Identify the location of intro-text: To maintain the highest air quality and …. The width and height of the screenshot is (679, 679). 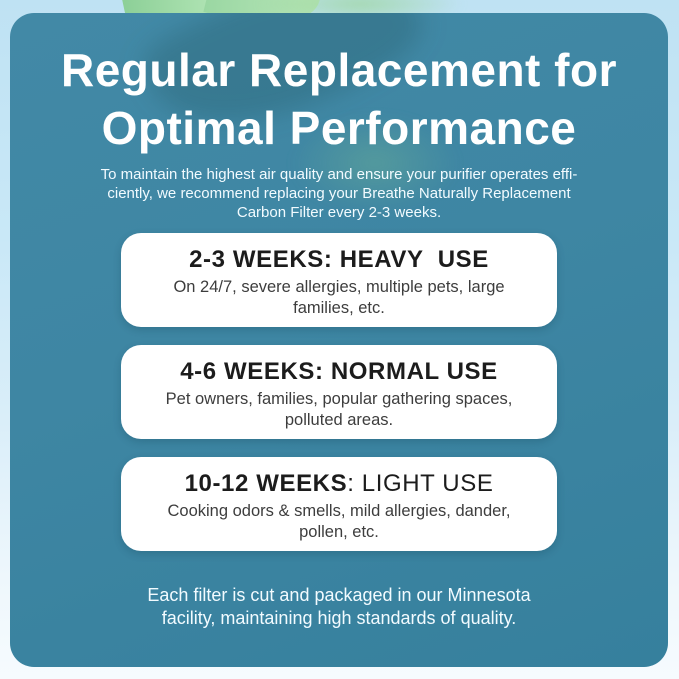
(339, 193).